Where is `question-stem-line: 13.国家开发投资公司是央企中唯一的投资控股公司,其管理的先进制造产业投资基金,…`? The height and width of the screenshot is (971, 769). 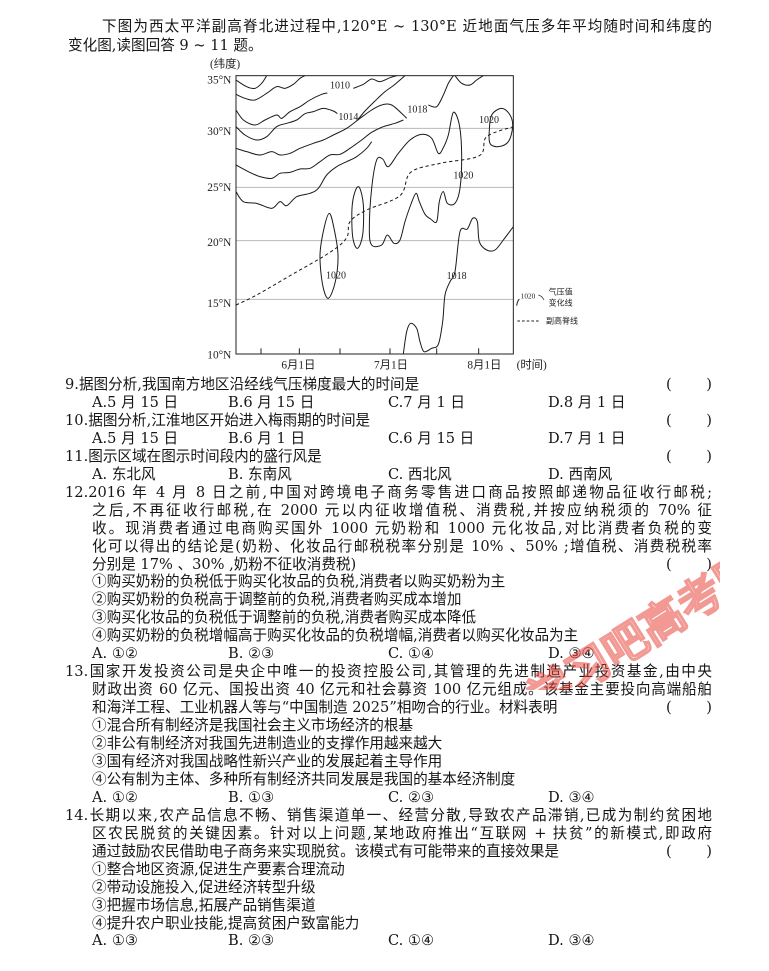
question-stem-line: 13.国家开发投资公司是央企中唯一的投资控股公司,其管理的先进制造产业投资基金,… is located at coordinates (388, 672).